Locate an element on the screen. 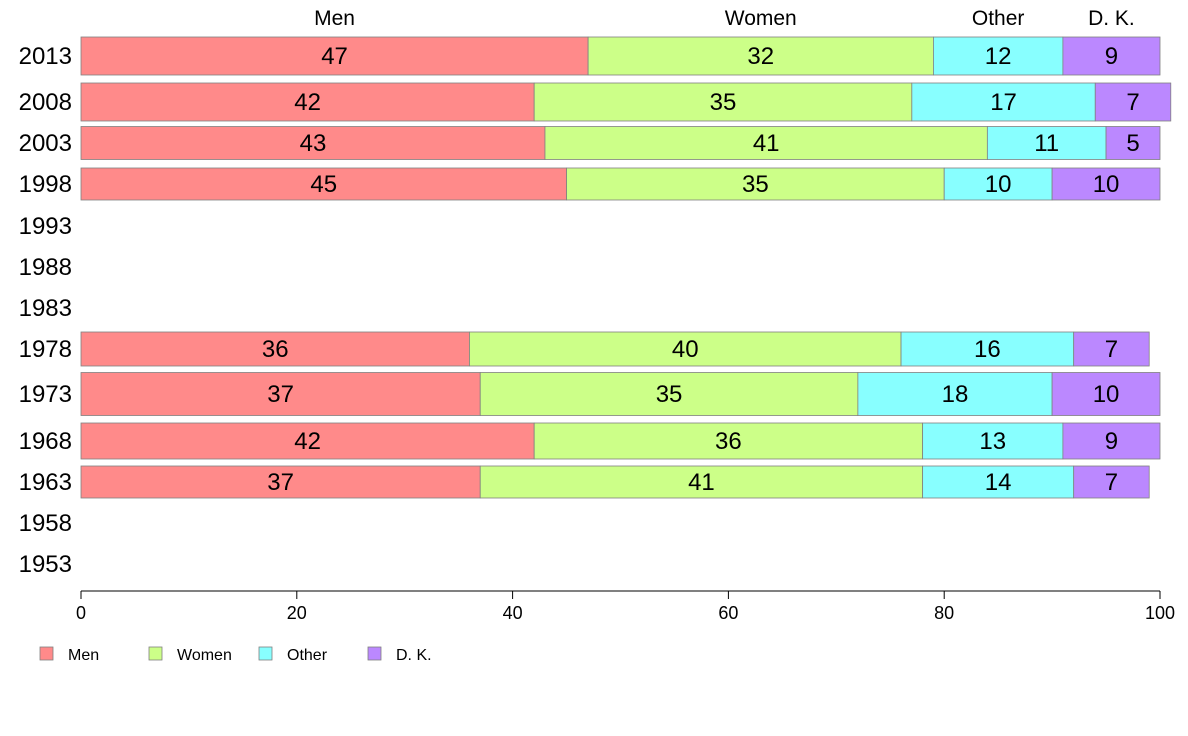 The height and width of the screenshot is (736, 1188). bar-label-1978-d-k: 7 is located at coordinates (1111, 349).